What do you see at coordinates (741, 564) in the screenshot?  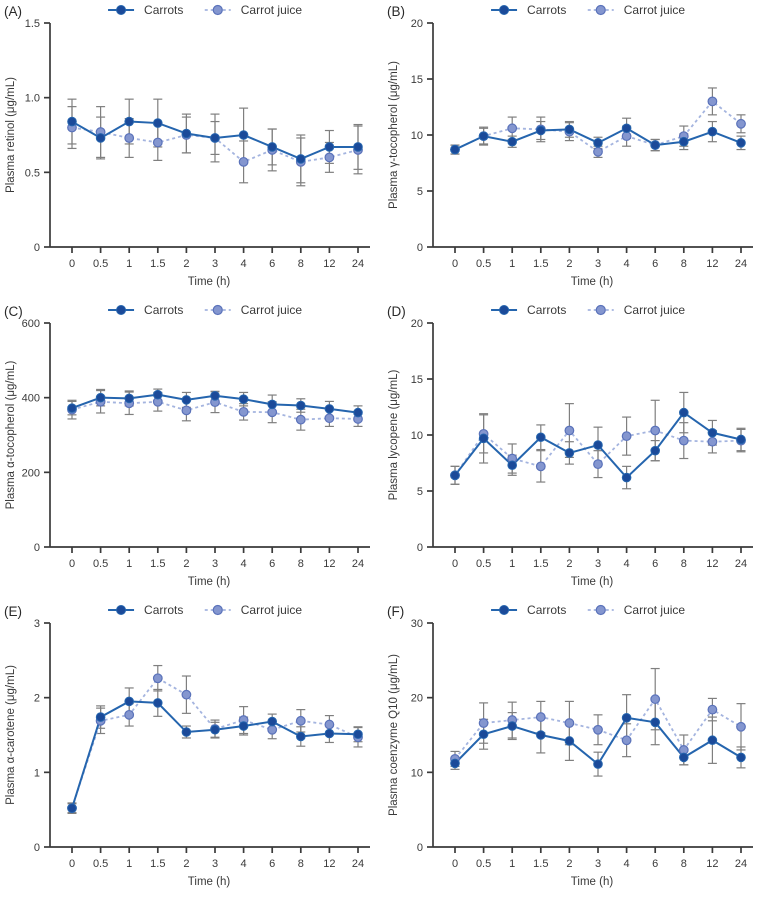 I see `x-tick-label: 24` at bounding box center [741, 564].